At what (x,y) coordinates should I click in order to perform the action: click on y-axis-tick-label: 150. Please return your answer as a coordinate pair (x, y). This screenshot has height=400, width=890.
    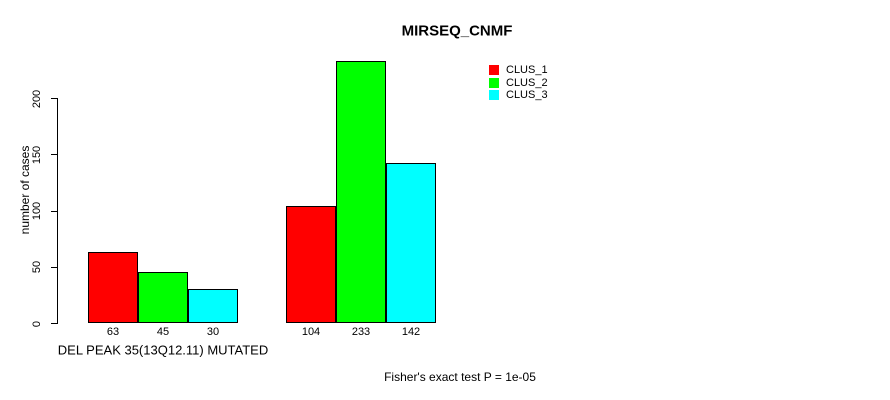
    Looking at the image, I should click on (37, 154).